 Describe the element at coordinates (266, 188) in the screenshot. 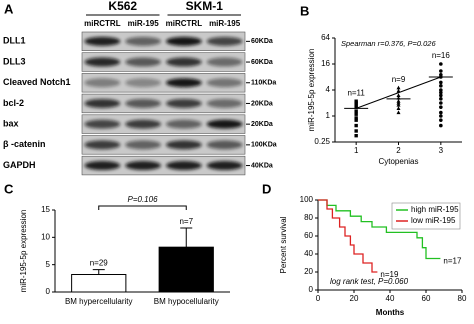

I see `panel-label: D` at that location.